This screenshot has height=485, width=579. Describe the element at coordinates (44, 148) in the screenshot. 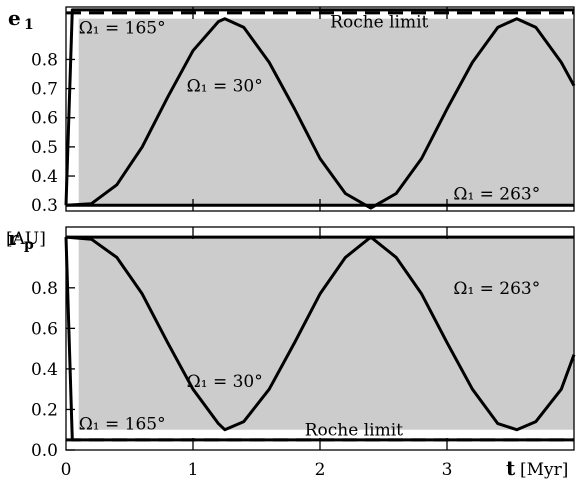

I see `y-tick-label: 0.5` at that location.